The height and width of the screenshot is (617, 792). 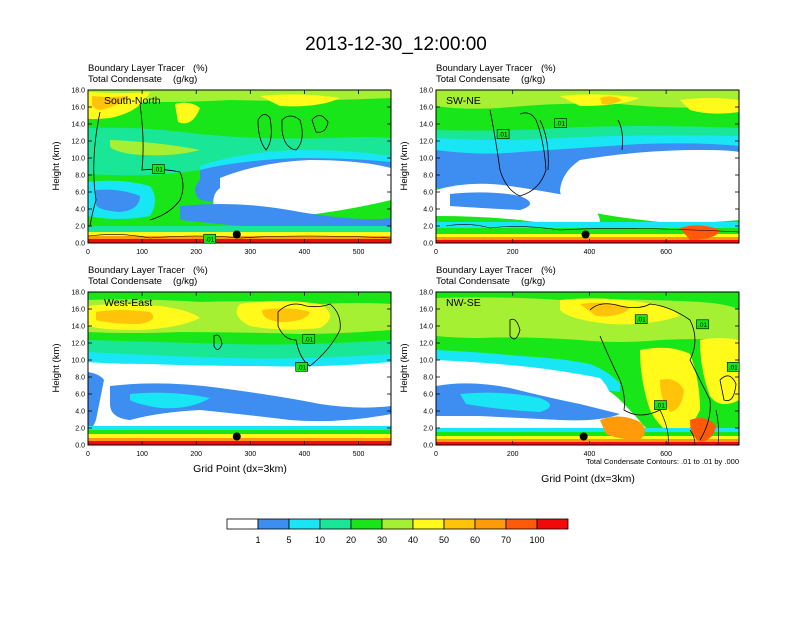 What do you see at coordinates (359, 252) in the screenshot?
I see `x-tick-label: 500` at bounding box center [359, 252].